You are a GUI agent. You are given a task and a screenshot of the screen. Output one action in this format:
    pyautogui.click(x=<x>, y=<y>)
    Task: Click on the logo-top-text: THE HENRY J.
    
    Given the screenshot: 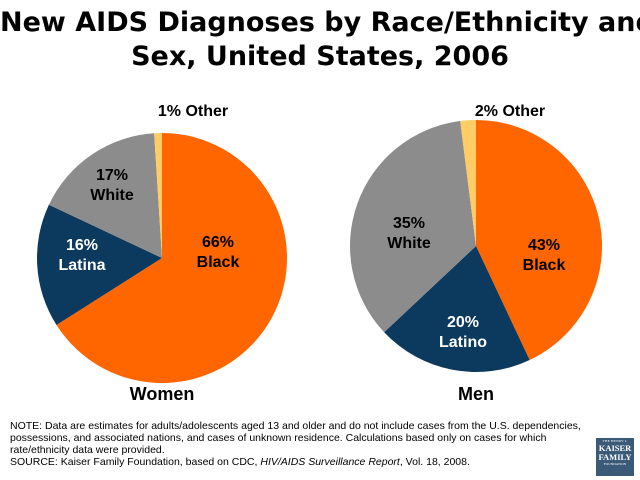 What is the action you would take?
    pyautogui.click(x=615, y=441)
    